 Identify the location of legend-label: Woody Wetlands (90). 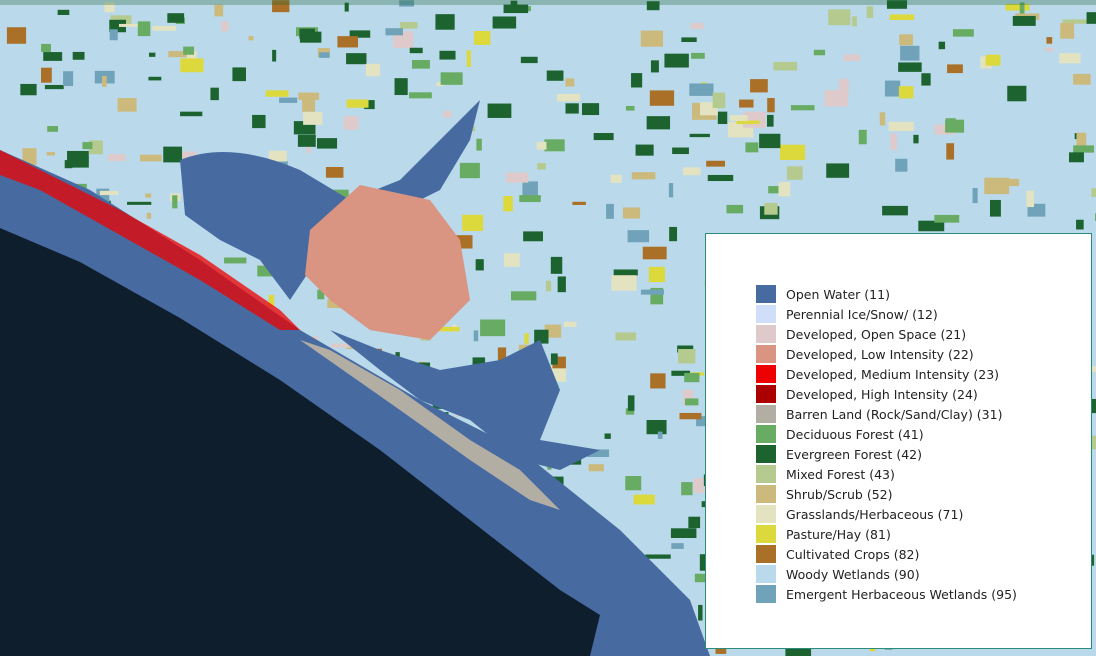
(853, 574).